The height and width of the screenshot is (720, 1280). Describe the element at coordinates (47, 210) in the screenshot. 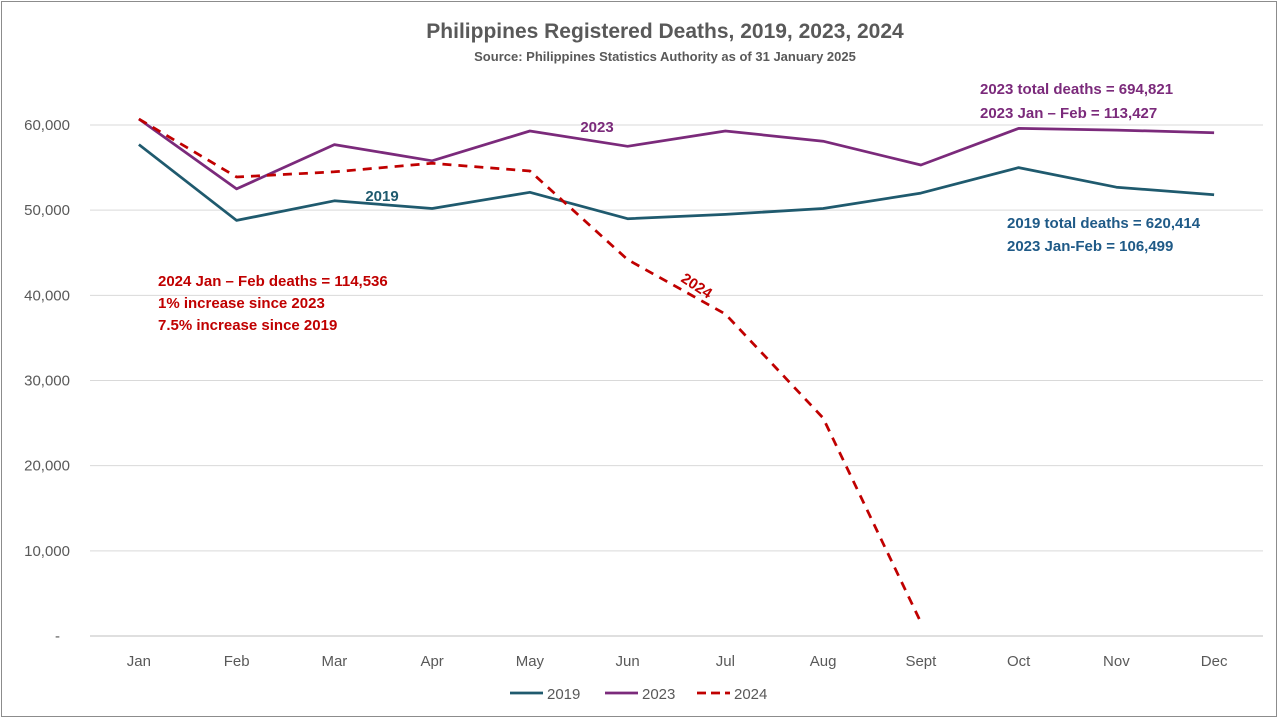

I see `y-tick-label: 50,000` at that location.